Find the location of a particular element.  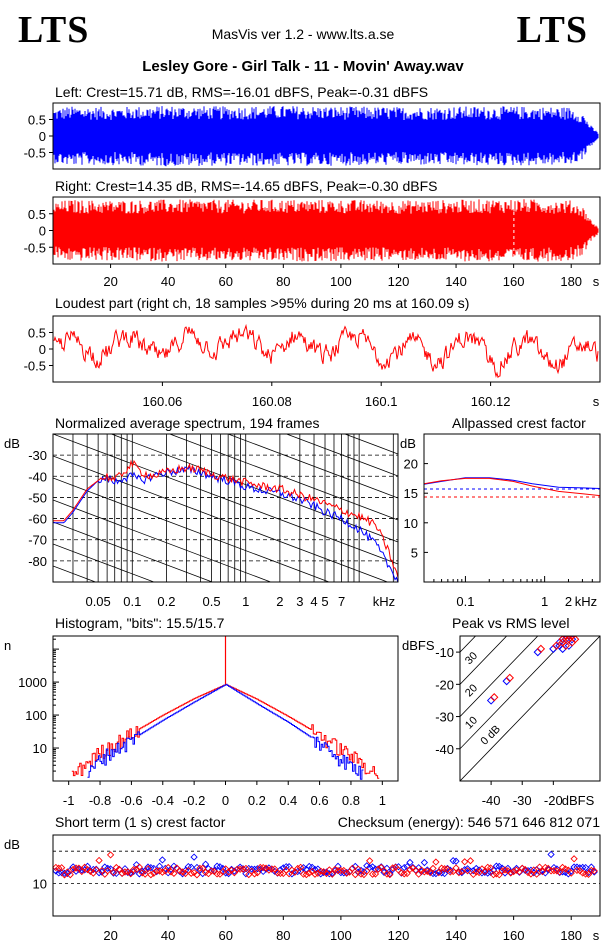

loudest-part-xtick-label: 160.1 is located at coordinates (381, 401).